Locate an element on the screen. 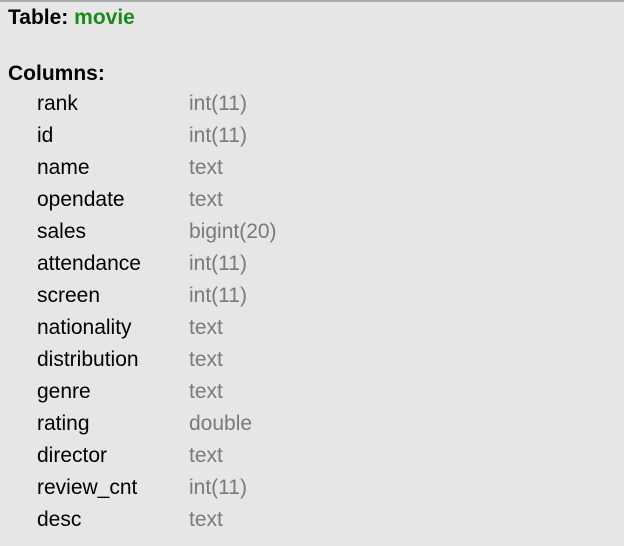 The height and width of the screenshot is (546, 624). column-name: rating is located at coordinates (63, 423).